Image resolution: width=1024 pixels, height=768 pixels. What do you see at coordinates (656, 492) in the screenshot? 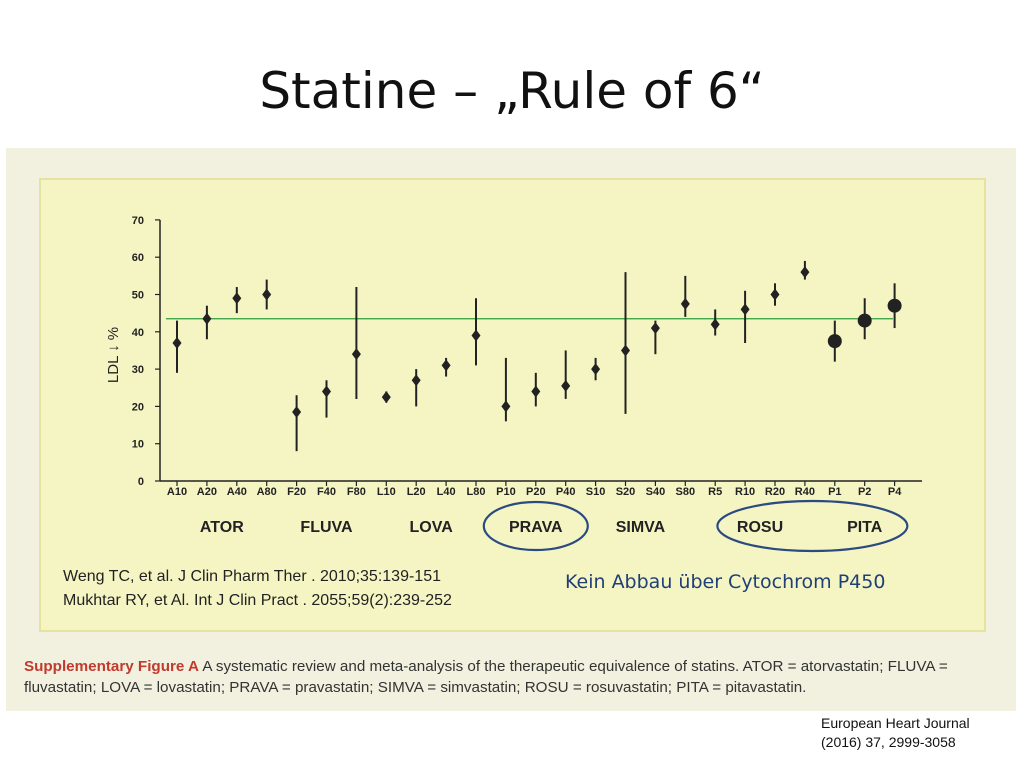
I see `x-tick-label-S40: S40` at bounding box center [656, 492].